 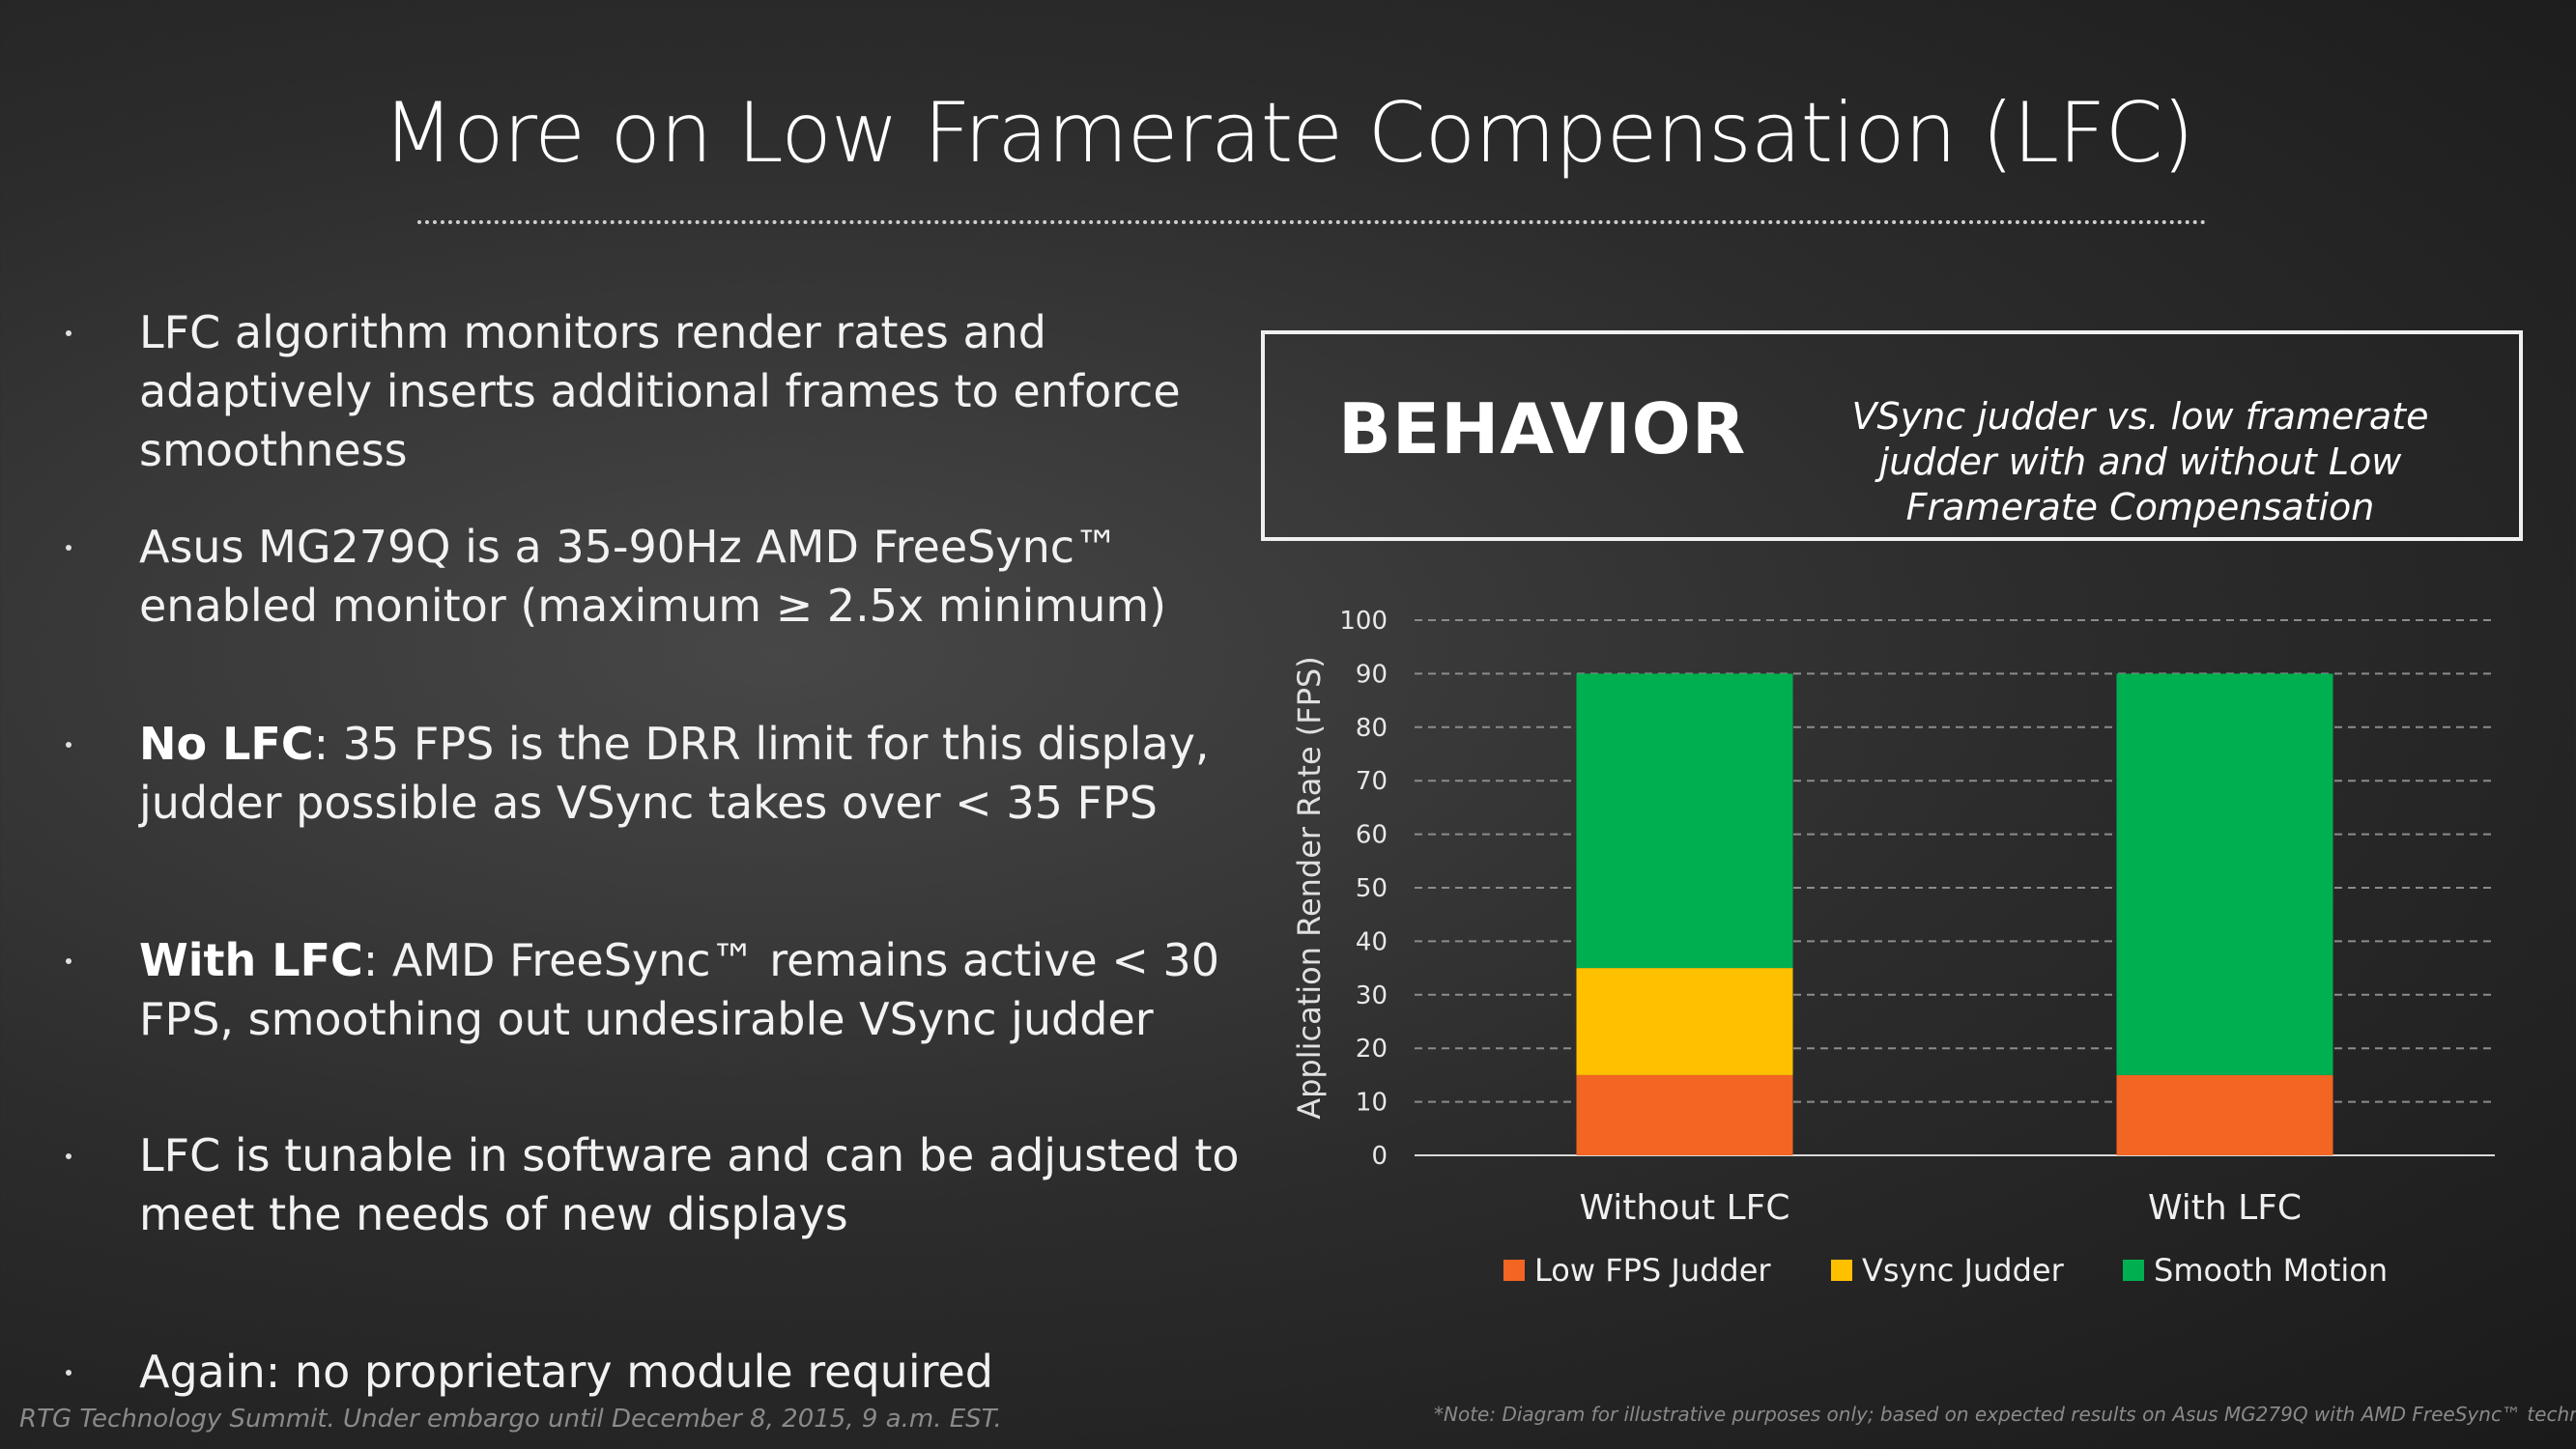 I want to click on y-tick-label: 80, so click(x=1372, y=728).